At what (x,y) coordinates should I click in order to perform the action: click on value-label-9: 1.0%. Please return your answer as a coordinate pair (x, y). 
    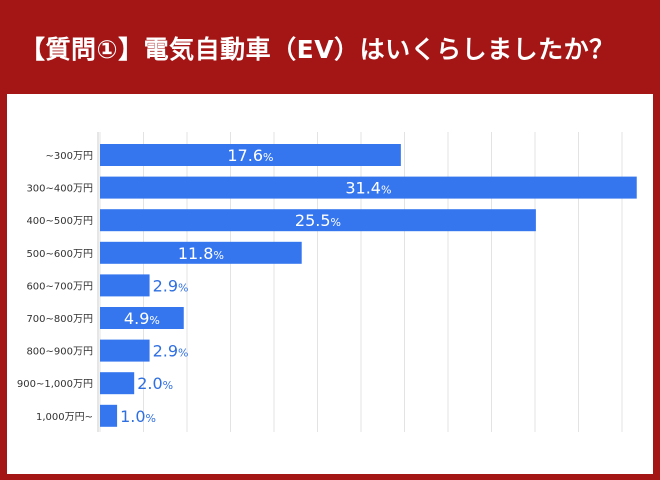
    Looking at the image, I should click on (138, 416).